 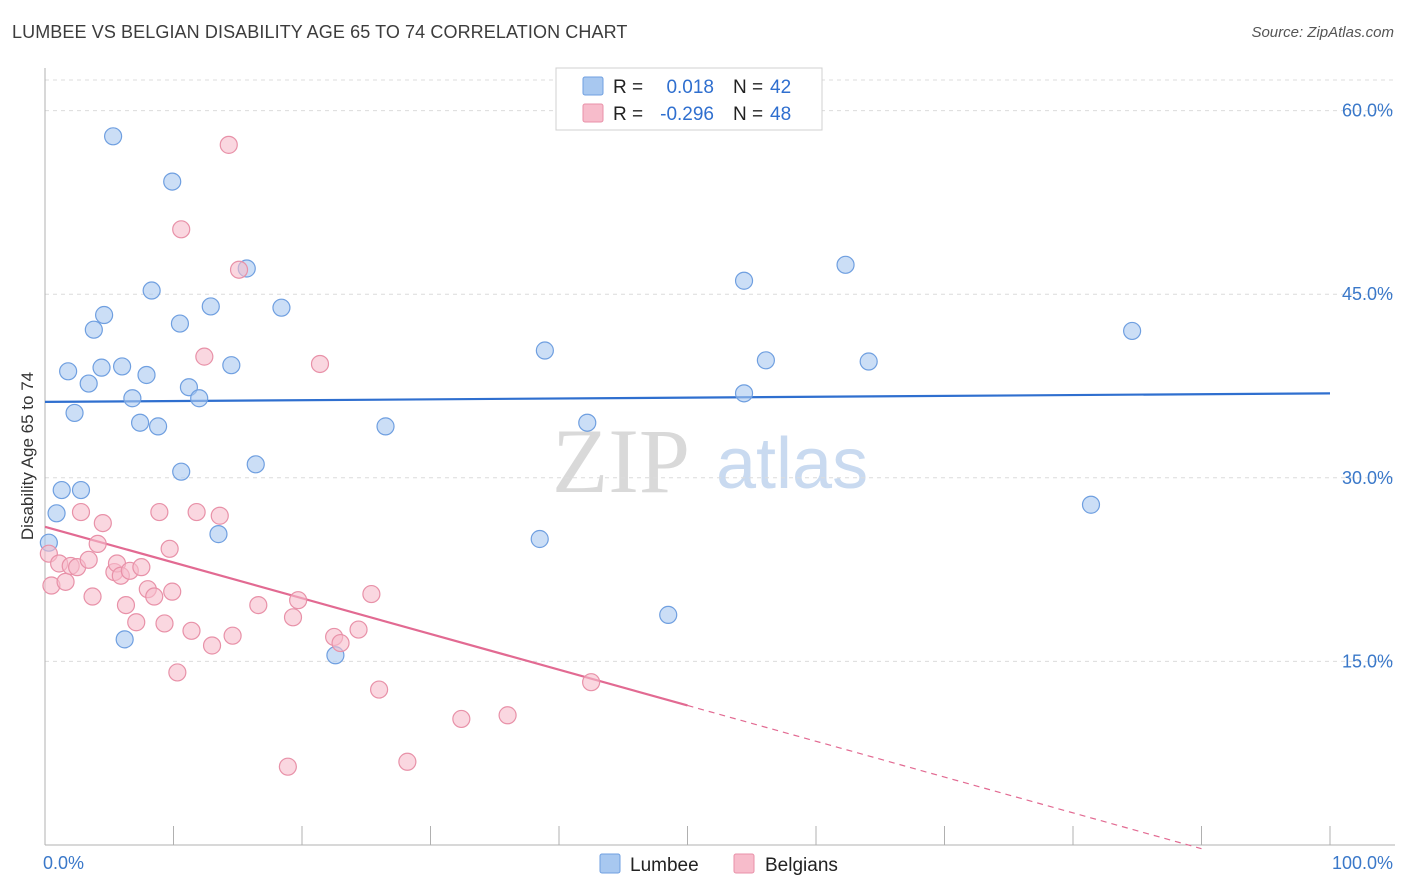 I want to click on y-tick-label: 15.0%, so click(x=1367, y=661).